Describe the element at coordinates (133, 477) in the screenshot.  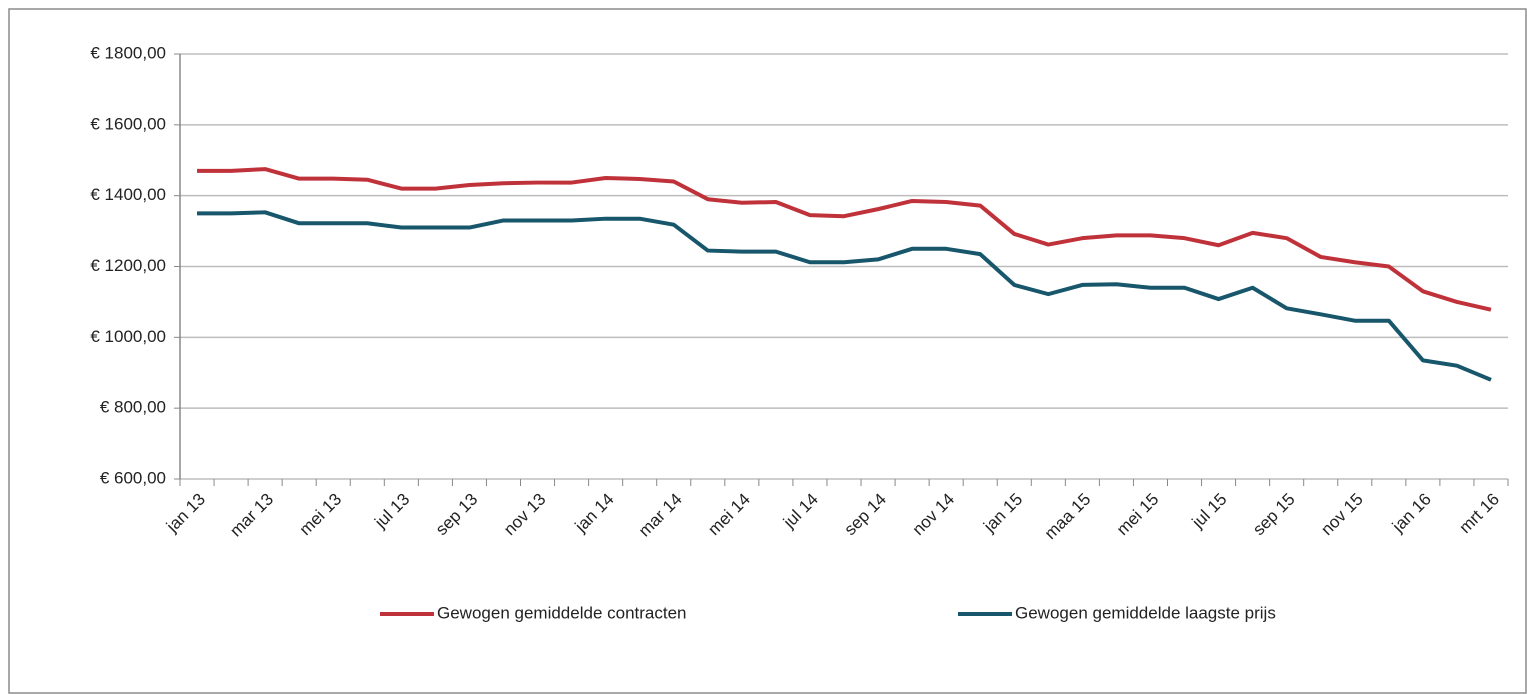
I see `y-tick-label: € 600,00` at that location.